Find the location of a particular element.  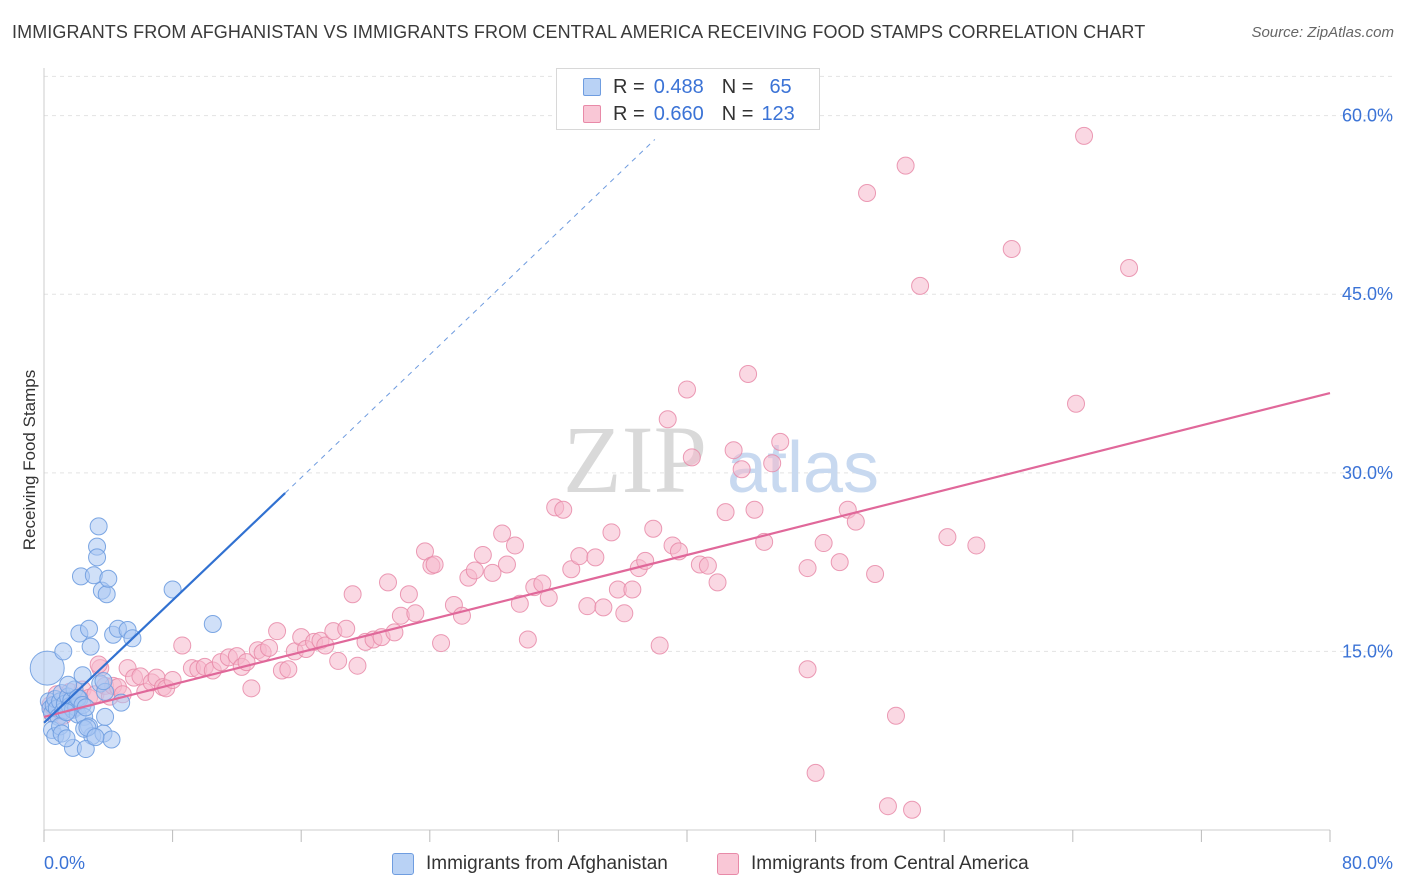

y-tick-label: 60.0% is located at coordinates (1367, 116).